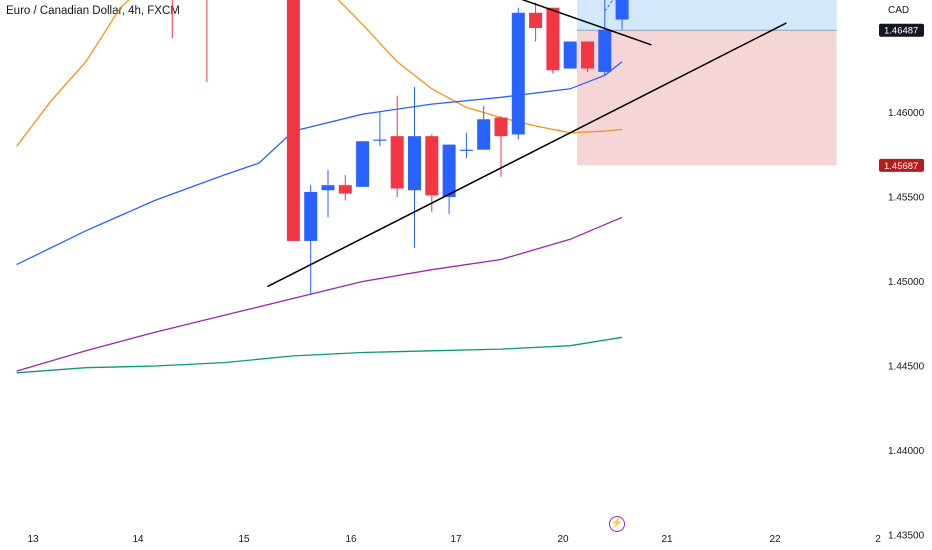 The width and height of the screenshot is (932, 550). I want to click on currency-label: CAD, so click(898, 10).